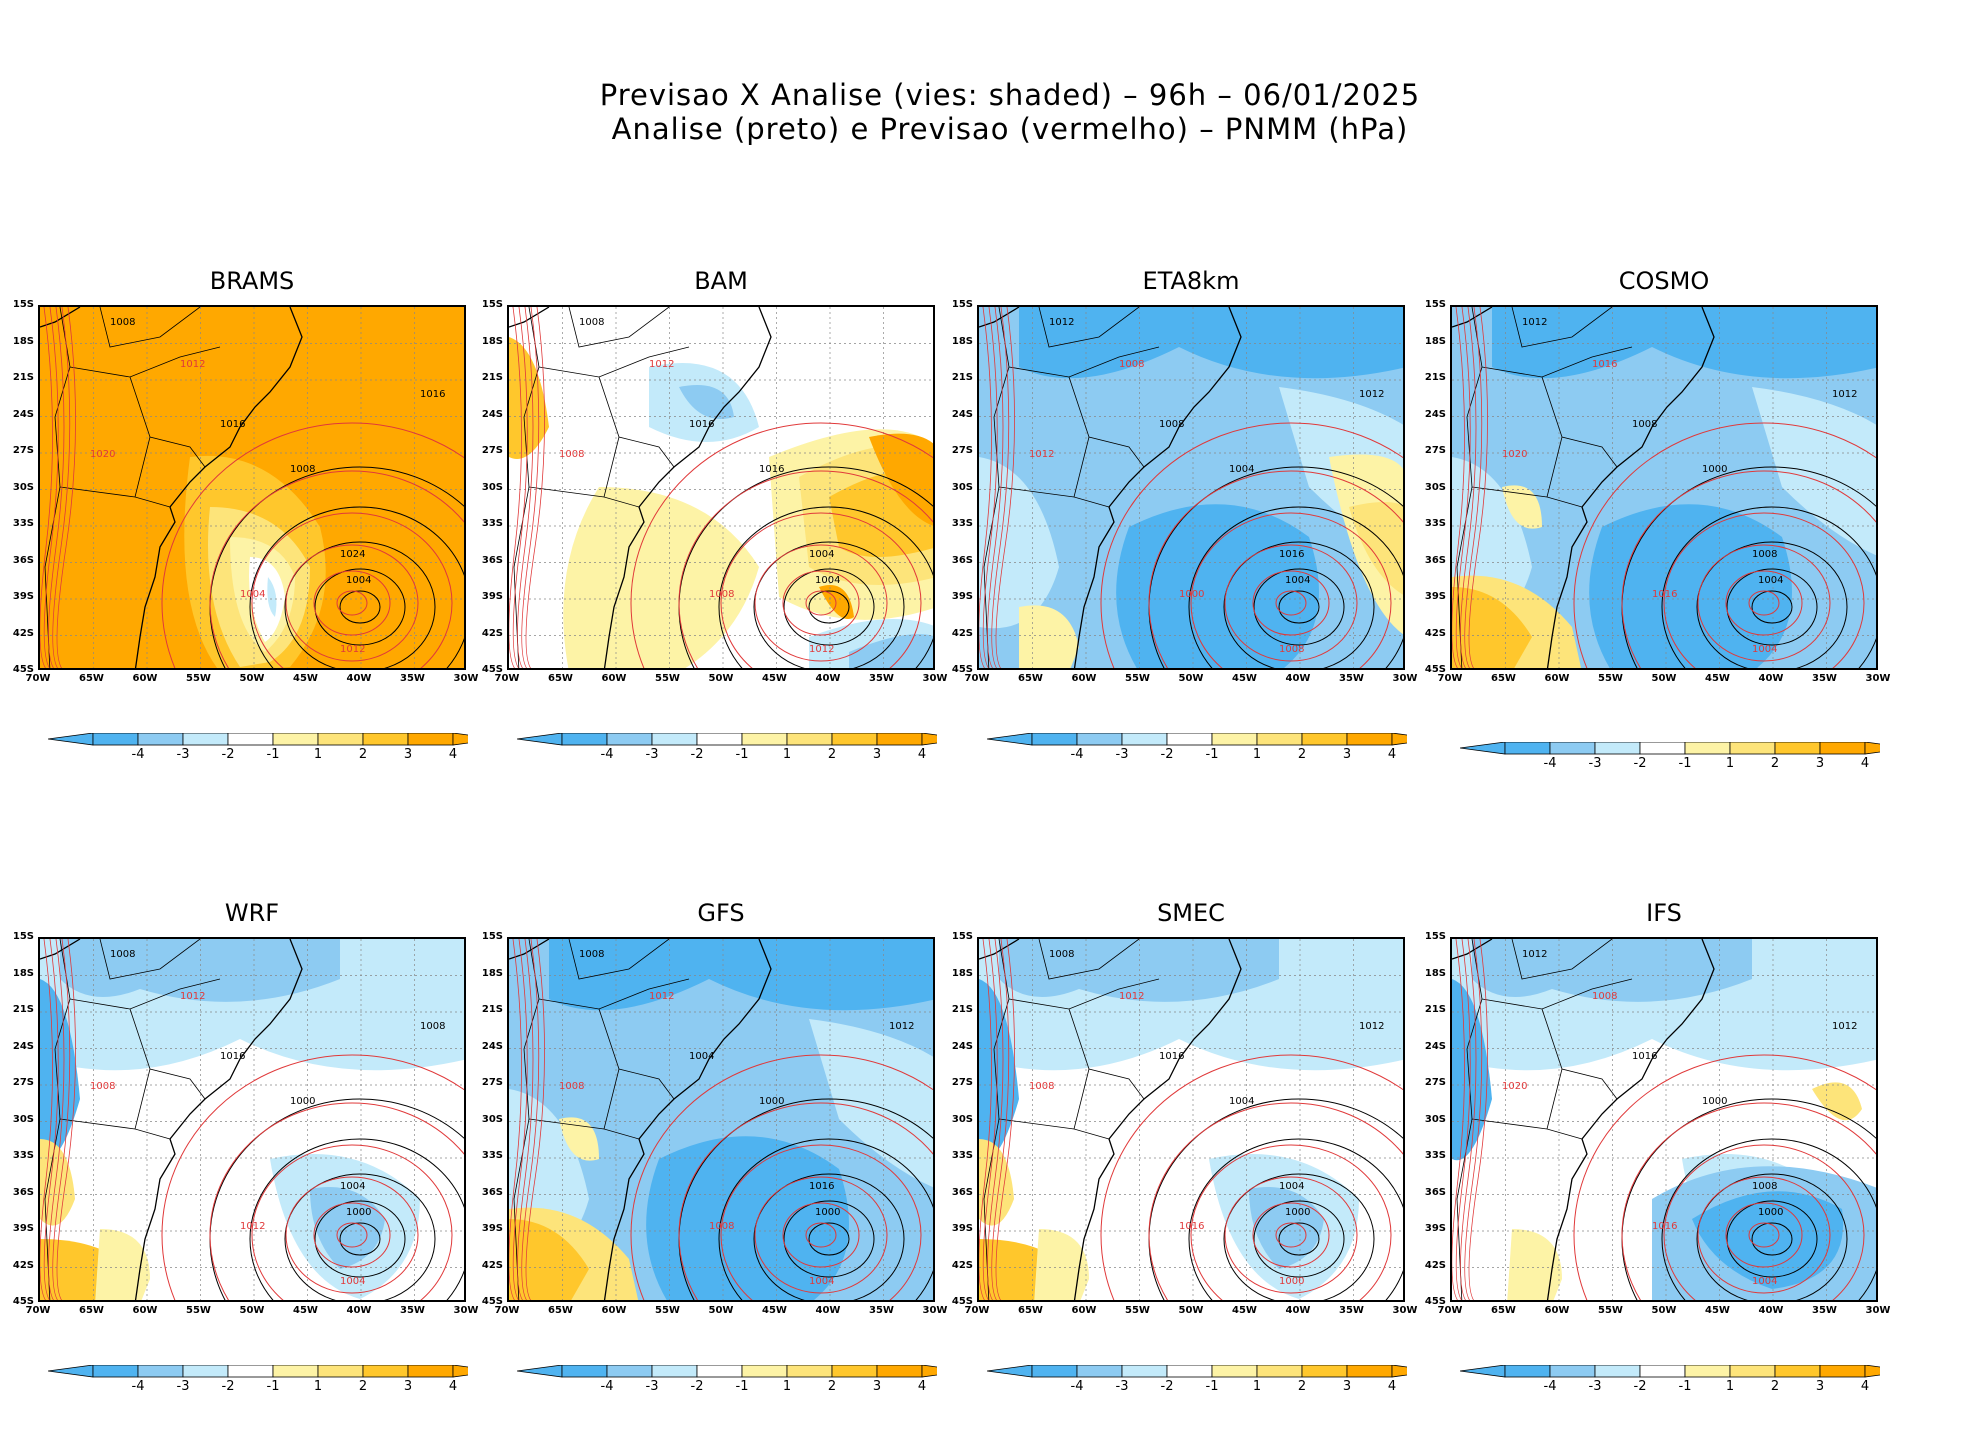 Image resolution: width=1964 pixels, height=1436 pixels. I want to click on forecast-map: 1008 1012 1016 1020 1024 1012 1008 1004 1016 1004, so click(252, 487).